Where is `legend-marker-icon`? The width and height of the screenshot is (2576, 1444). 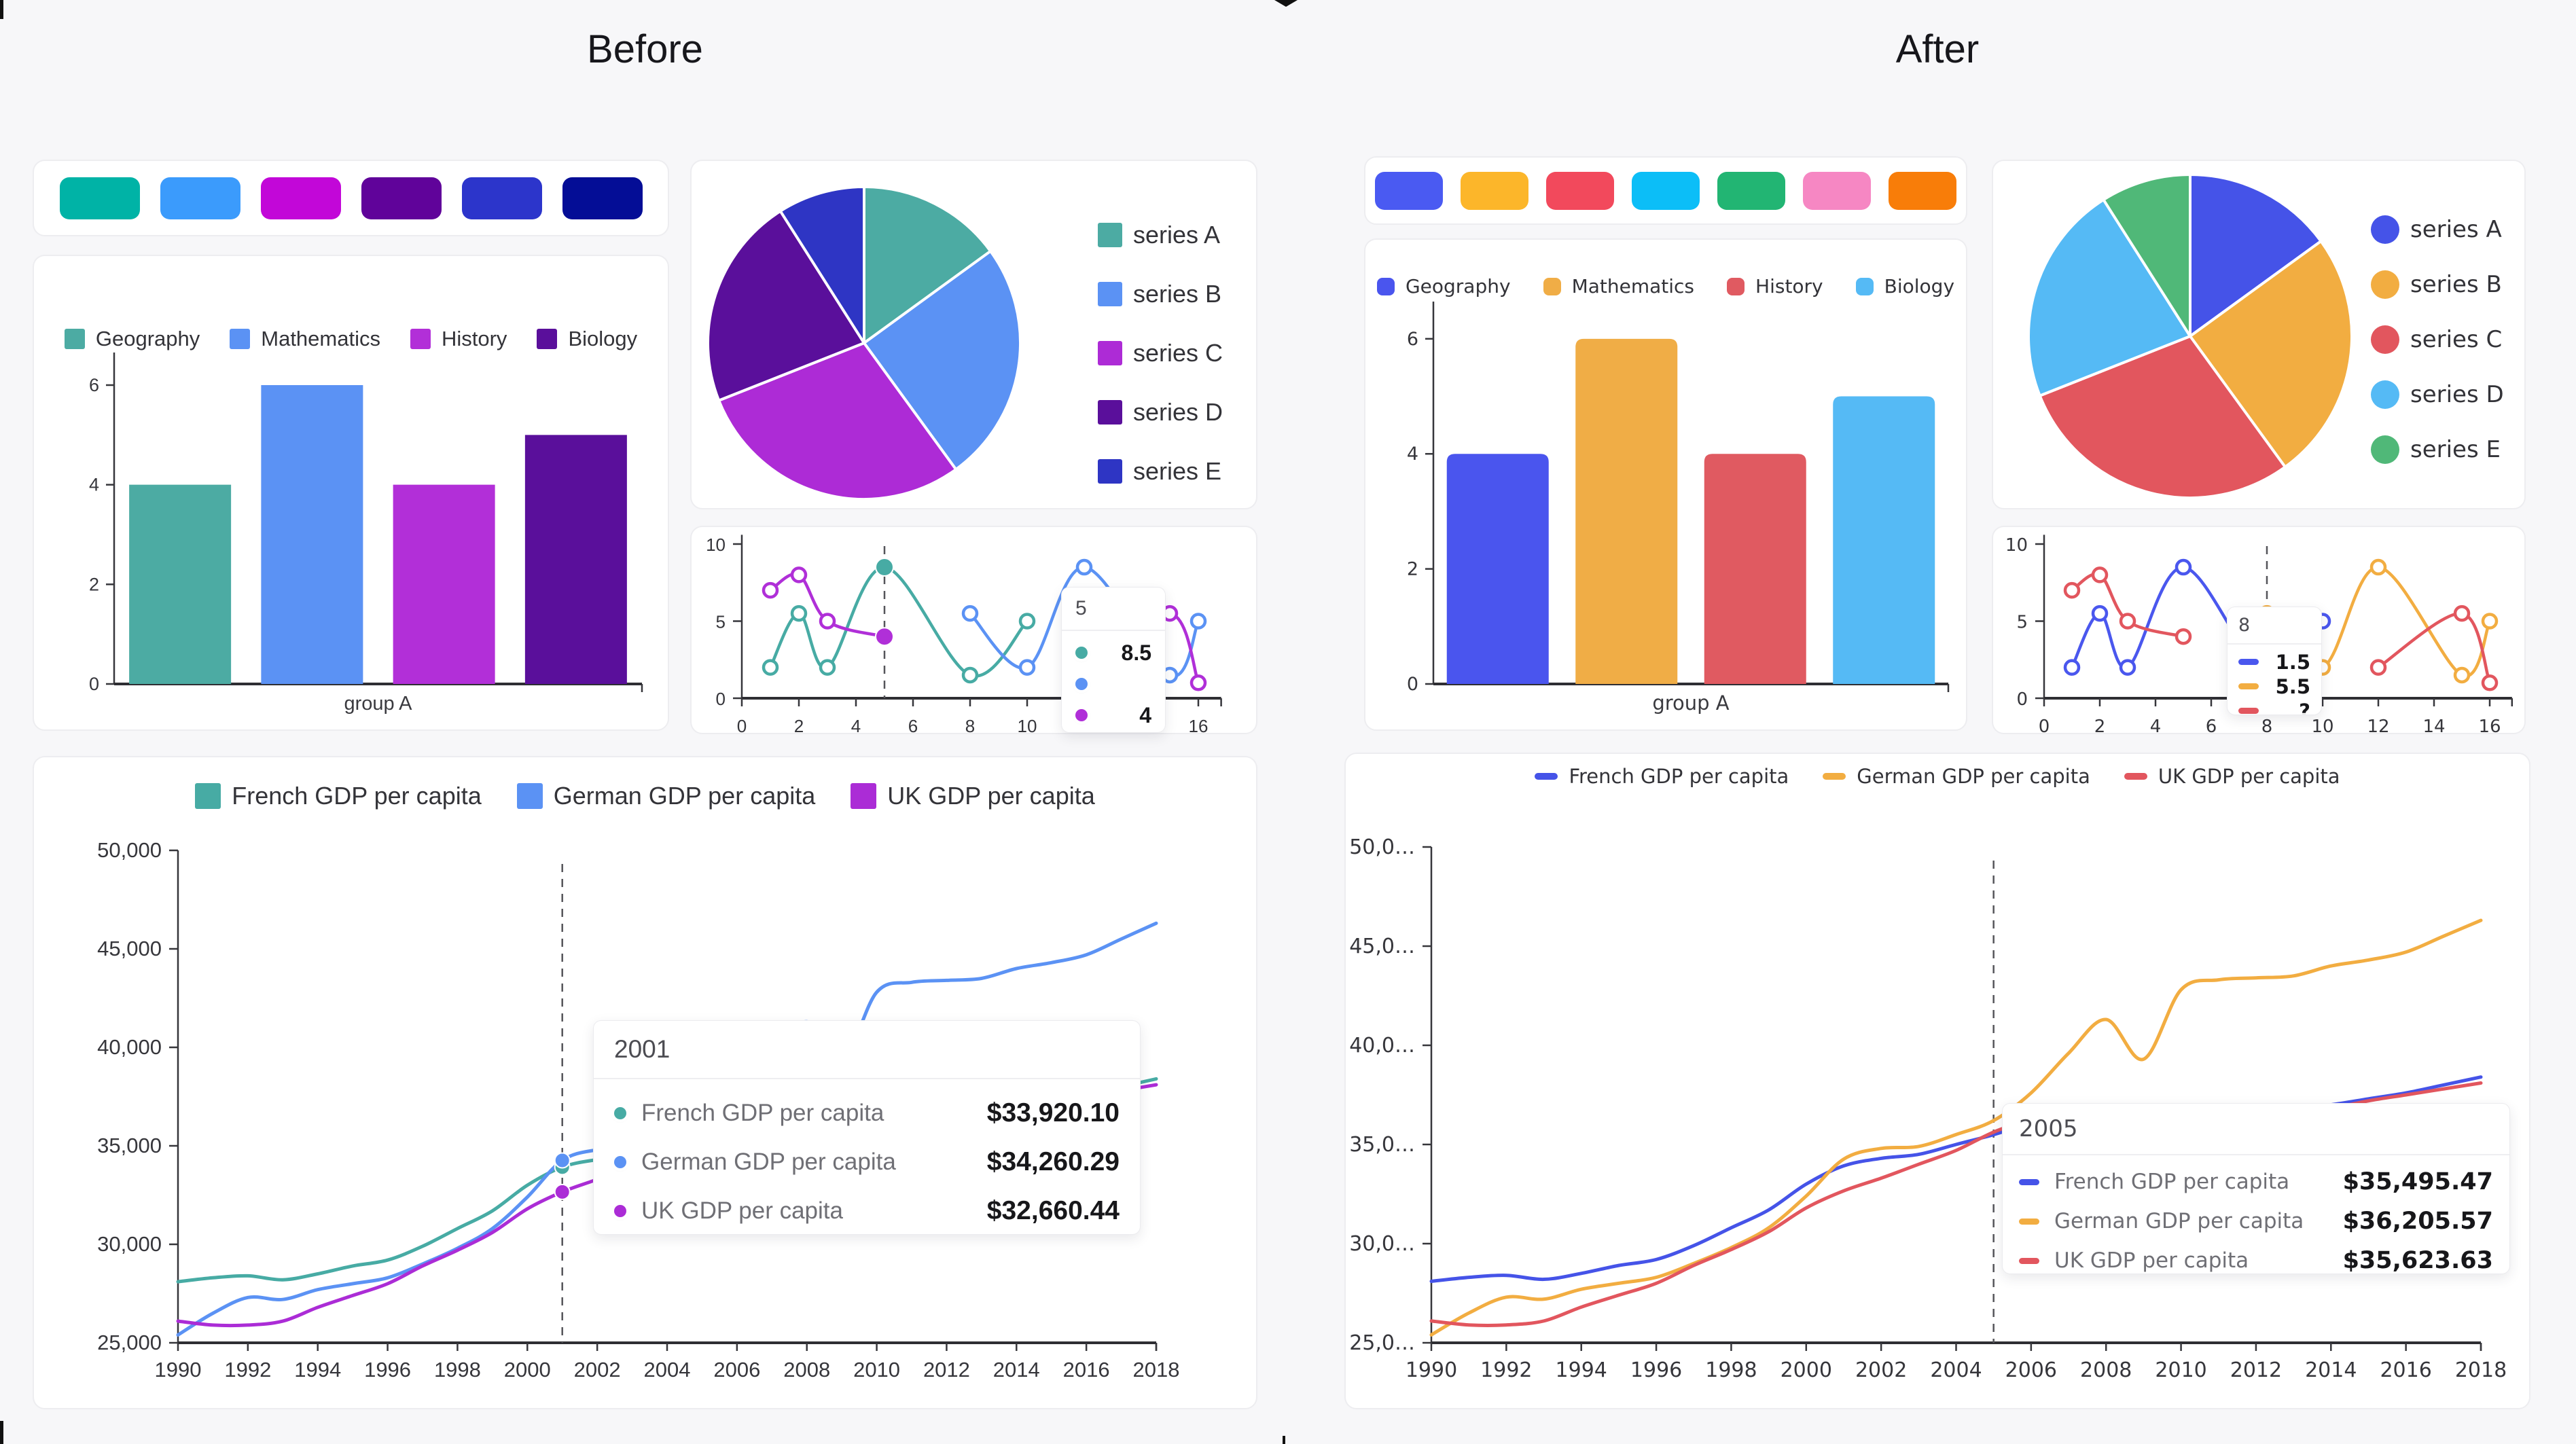
legend-marker-icon is located at coordinates (864, 796).